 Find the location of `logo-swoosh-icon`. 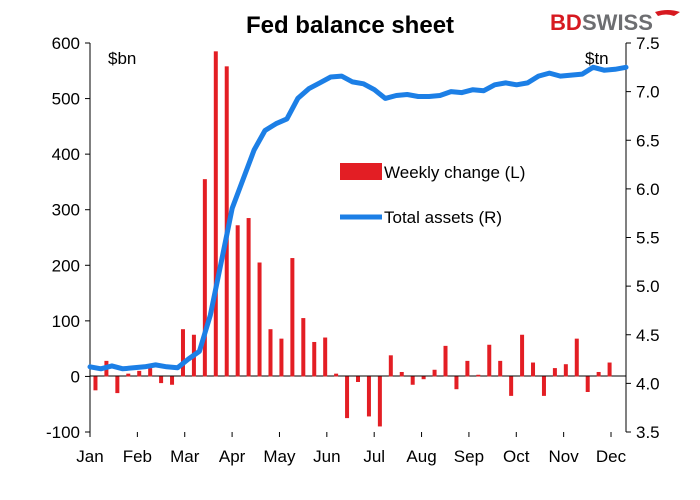

logo-swoosh-icon is located at coordinates (667, 13).